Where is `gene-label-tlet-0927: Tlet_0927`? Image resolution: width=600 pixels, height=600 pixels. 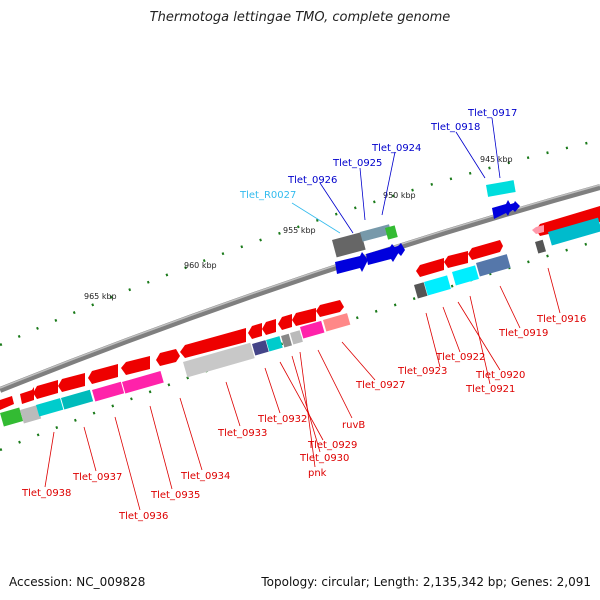
gene-label-tlet-0927: Tlet_0927 is located at coordinates (380, 385).